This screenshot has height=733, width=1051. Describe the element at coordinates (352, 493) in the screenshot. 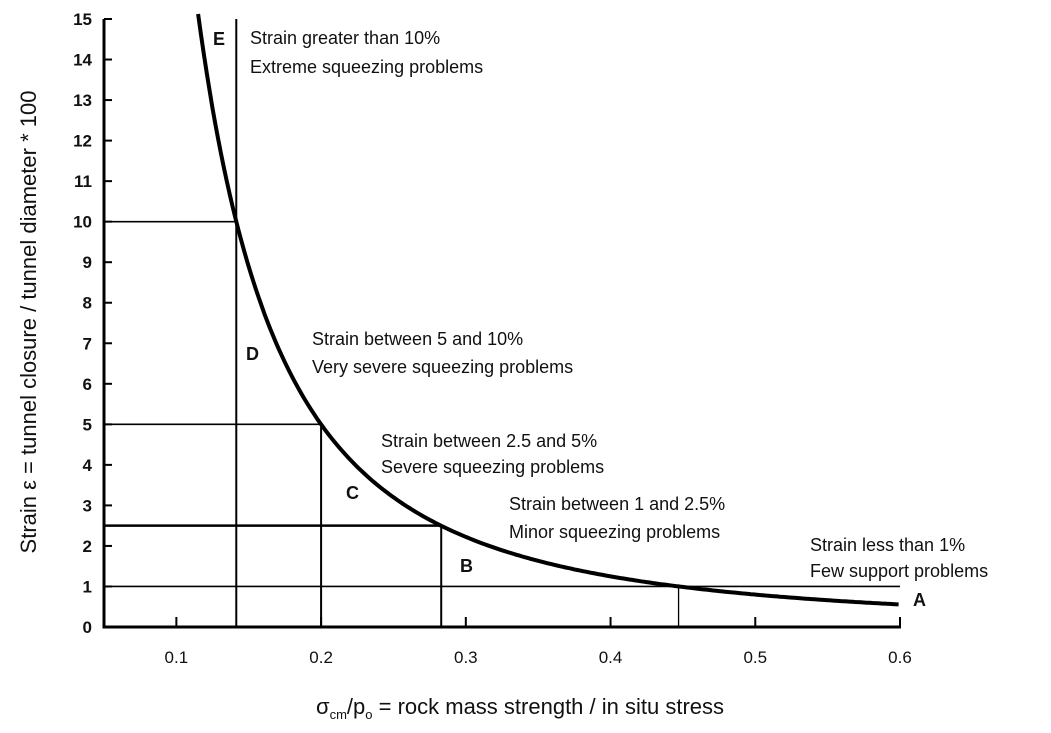

I see `zone-c-letter: C` at that location.